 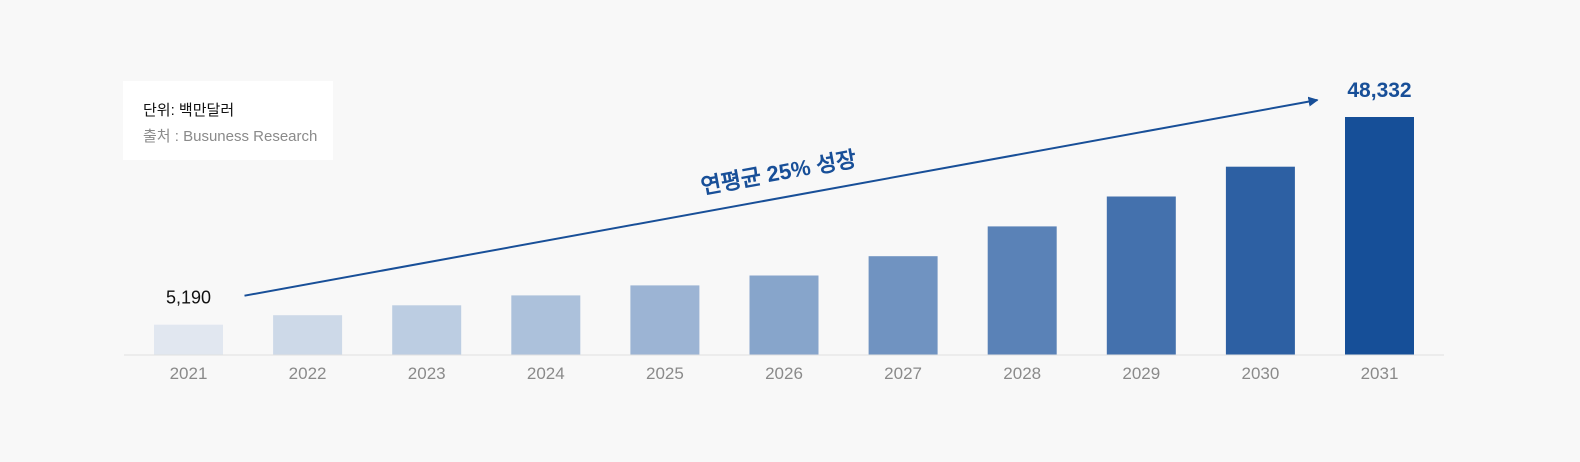 I want to click on x-tick-label: 2030, so click(x=1260, y=373).